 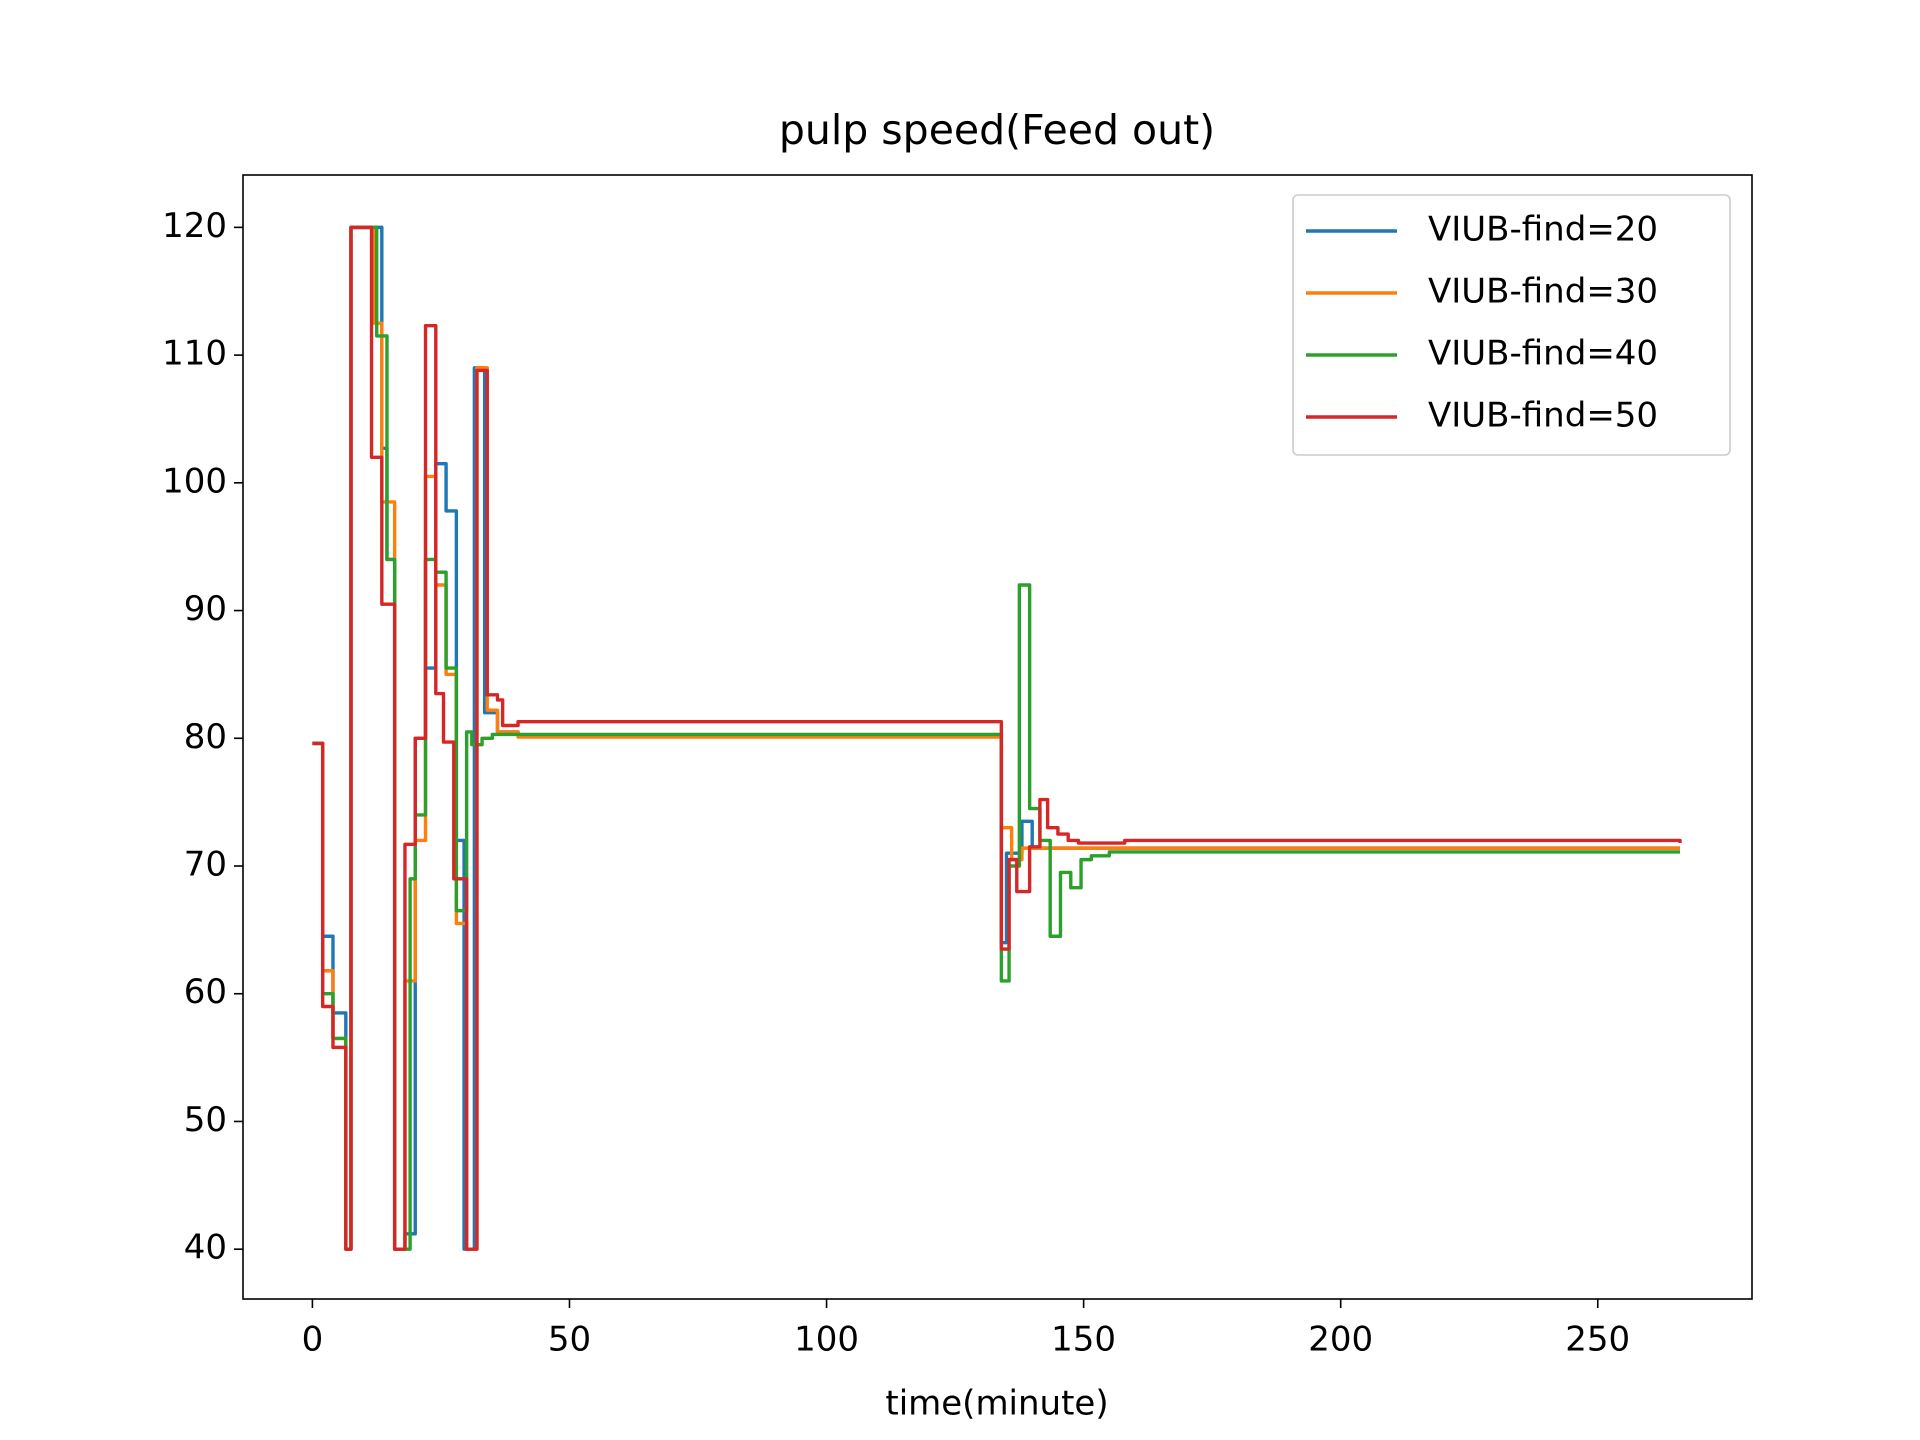 I want to click on y-tick-label: 60, so click(x=205, y=992).